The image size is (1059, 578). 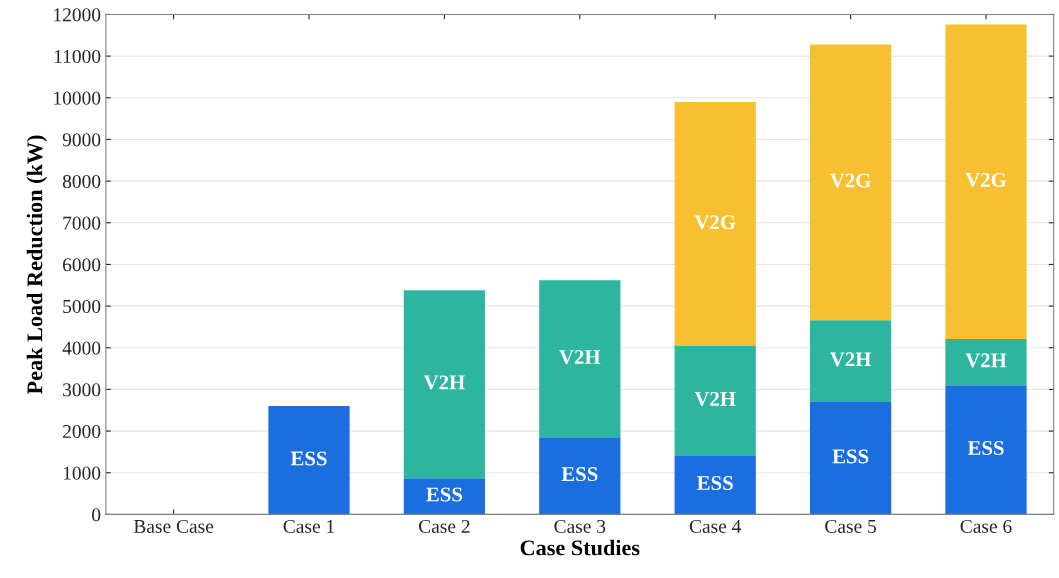 What do you see at coordinates (77, 98) in the screenshot?
I see `y-tick-label: 10000` at bounding box center [77, 98].